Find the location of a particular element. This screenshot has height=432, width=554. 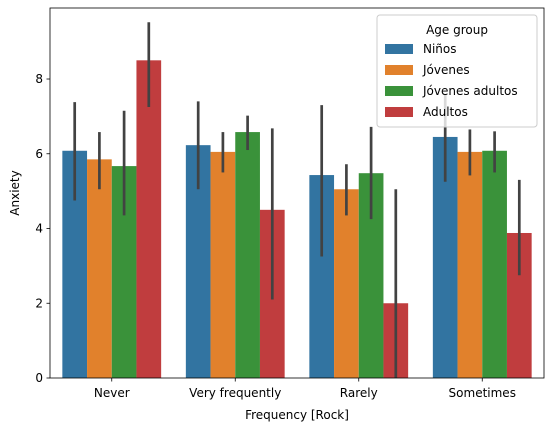

legend-label: Jóvenes adultos is located at coordinates (470, 91).